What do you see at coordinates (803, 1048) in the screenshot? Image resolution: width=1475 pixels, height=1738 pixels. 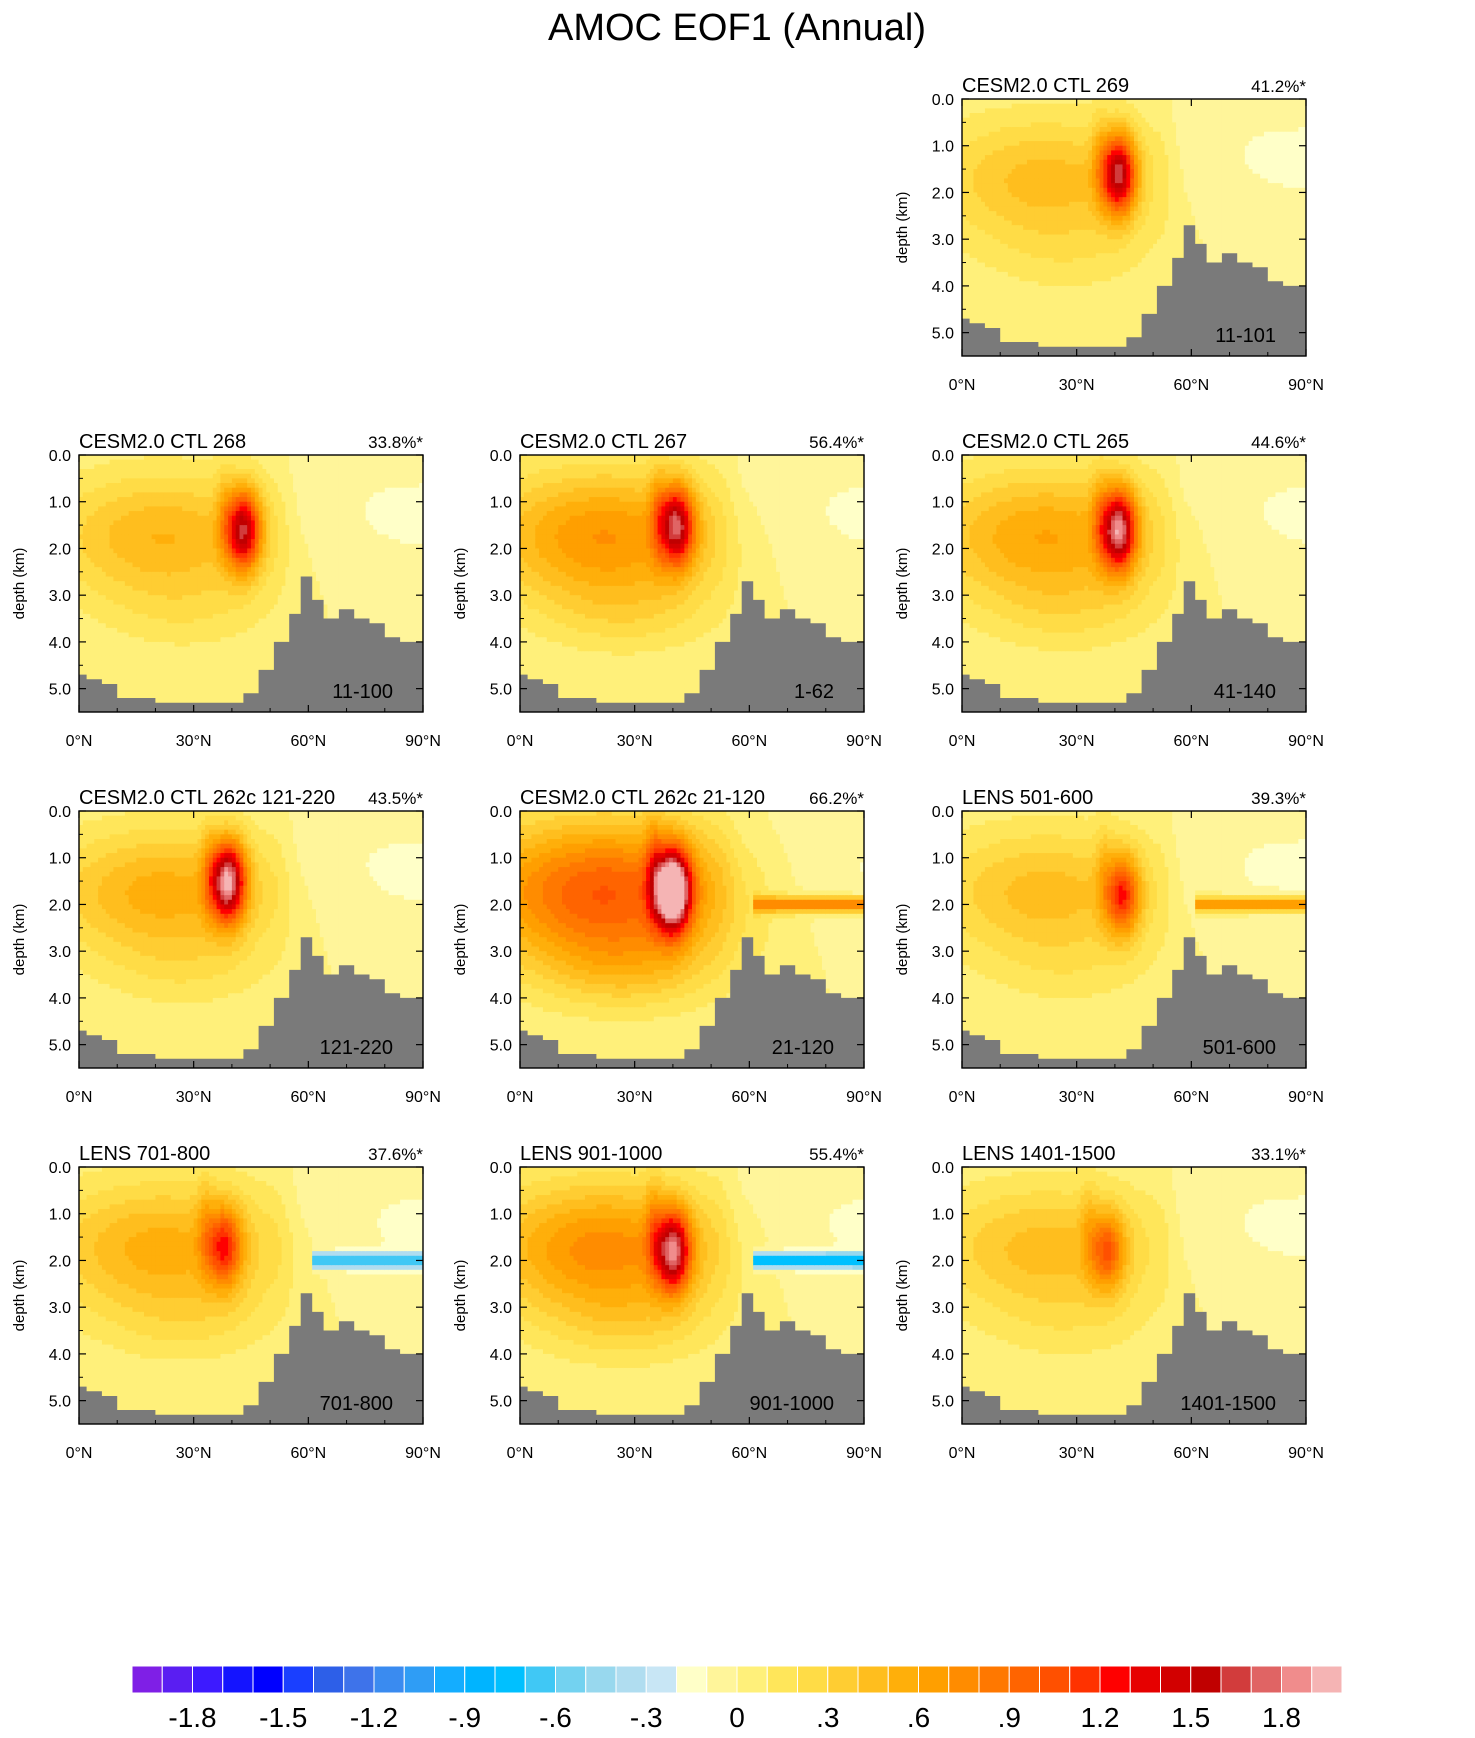 I see `years-label: 21-120` at bounding box center [803, 1048].